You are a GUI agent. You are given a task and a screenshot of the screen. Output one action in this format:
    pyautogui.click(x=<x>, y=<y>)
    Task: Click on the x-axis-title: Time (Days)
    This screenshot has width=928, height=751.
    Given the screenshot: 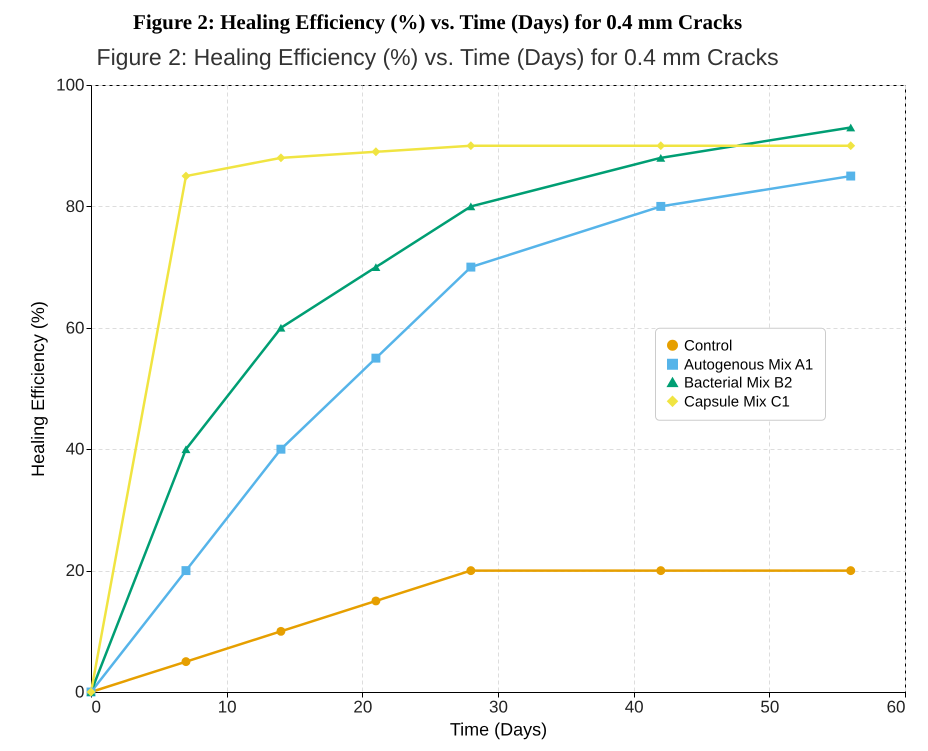 What is the action you would take?
    pyautogui.click(x=499, y=730)
    